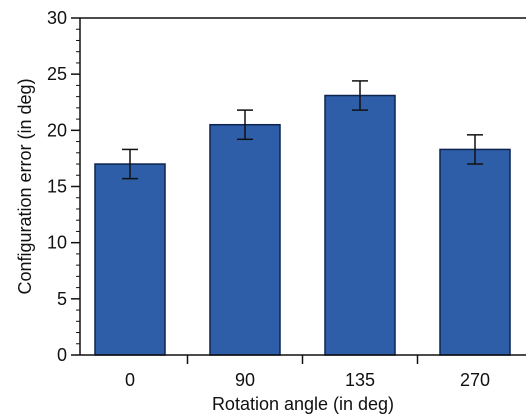 This screenshot has width=526, height=417. What do you see at coordinates (475, 380) in the screenshot?
I see `x-tick-label: 270` at bounding box center [475, 380].